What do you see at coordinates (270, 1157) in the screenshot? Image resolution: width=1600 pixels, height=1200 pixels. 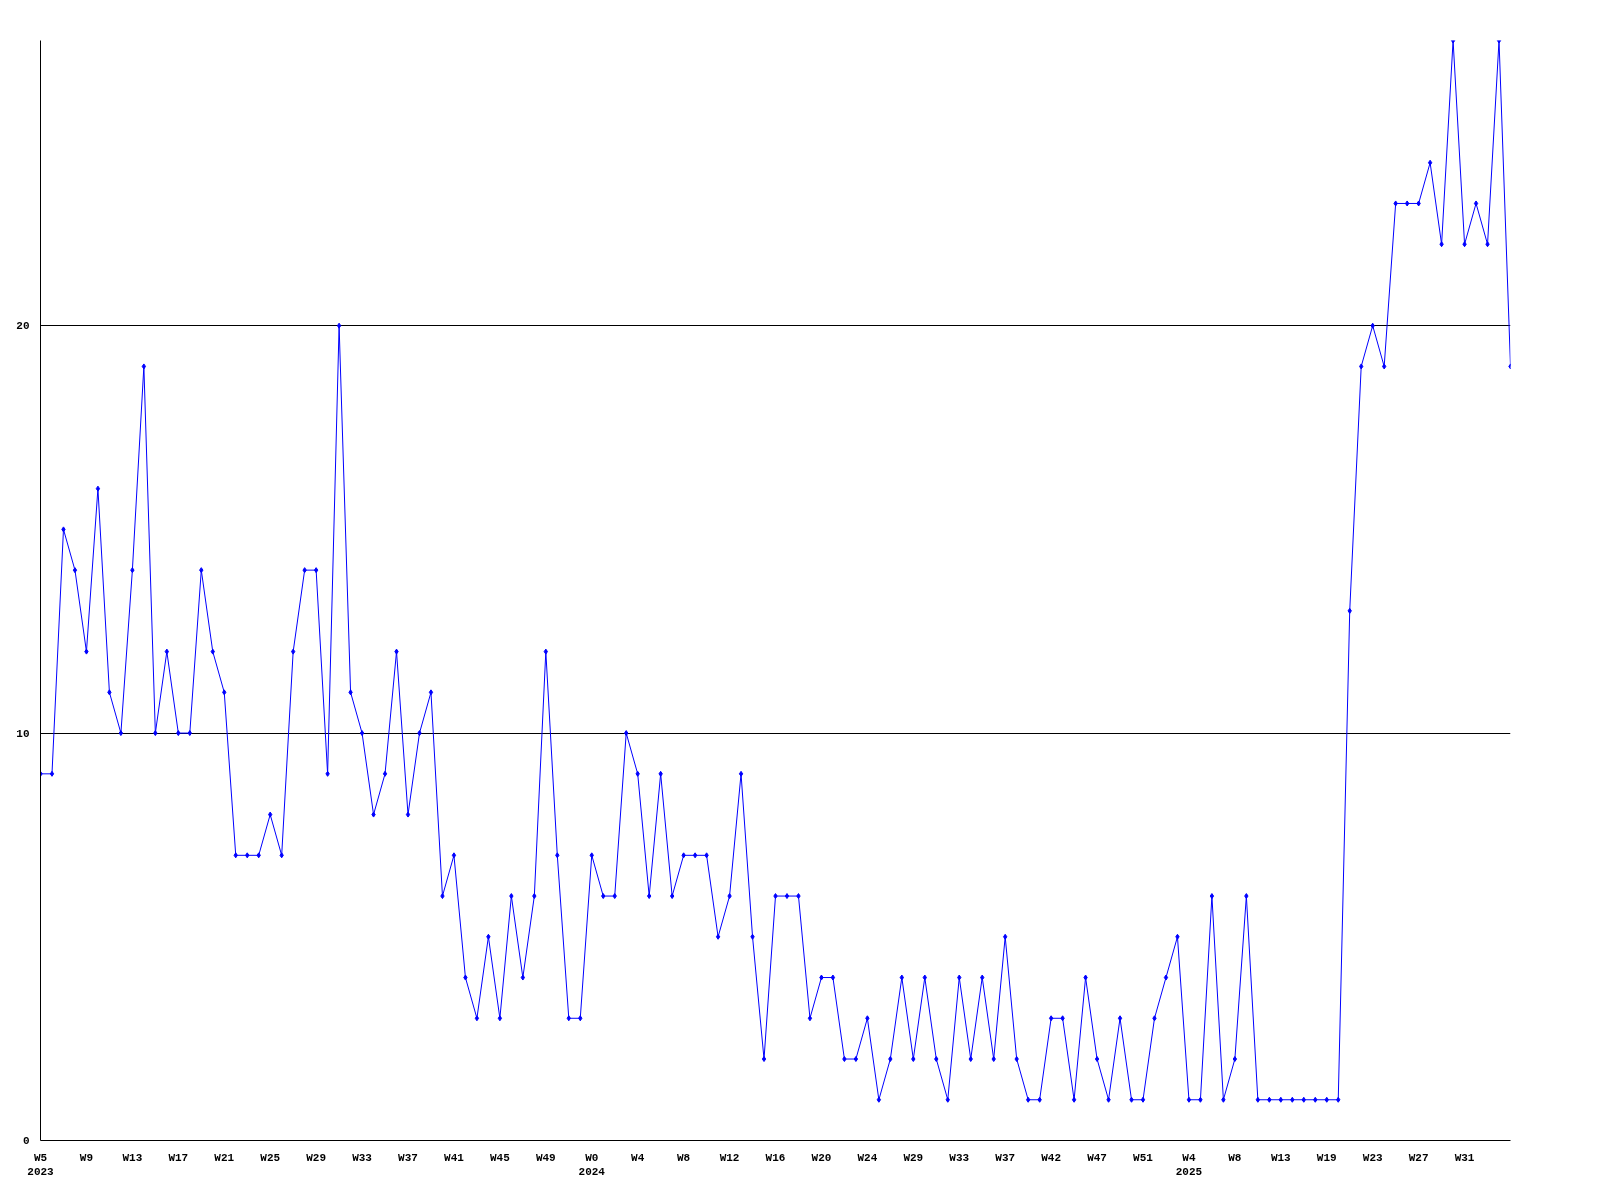 I see `x-tick-label: W25` at bounding box center [270, 1157].